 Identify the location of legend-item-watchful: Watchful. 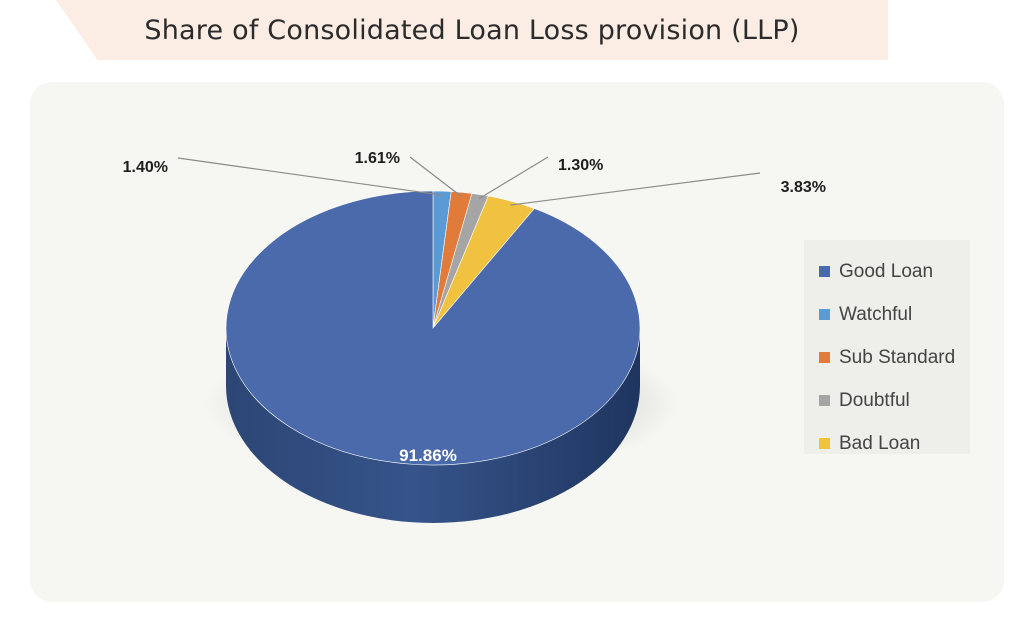
(887, 314).